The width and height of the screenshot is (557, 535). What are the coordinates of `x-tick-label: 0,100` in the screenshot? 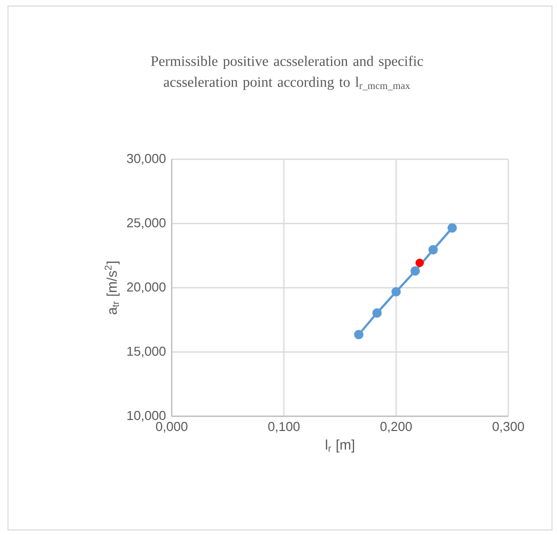 It's located at (284, 427).